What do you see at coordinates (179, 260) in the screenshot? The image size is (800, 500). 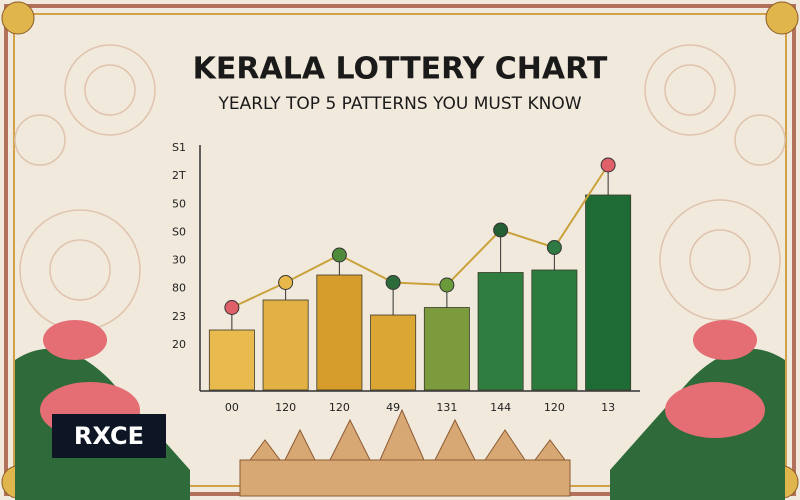 I see `y-axis-label: 30` at bounding box center [179, 260].